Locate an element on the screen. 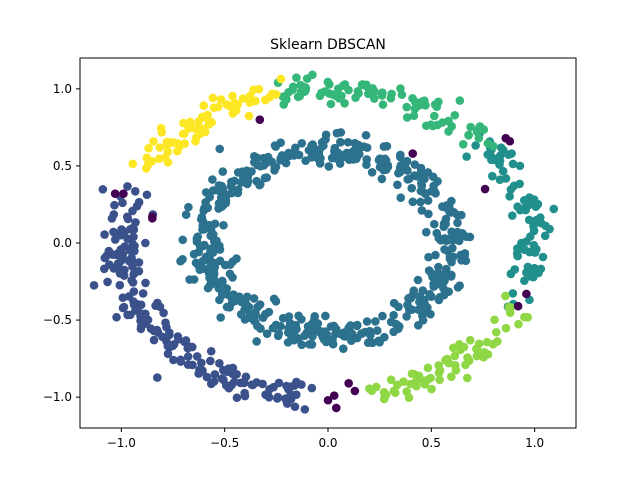 The height and width of the screenshot is (480, 640). x-tick-label: 1.0 is located at coordinates (534, 443).